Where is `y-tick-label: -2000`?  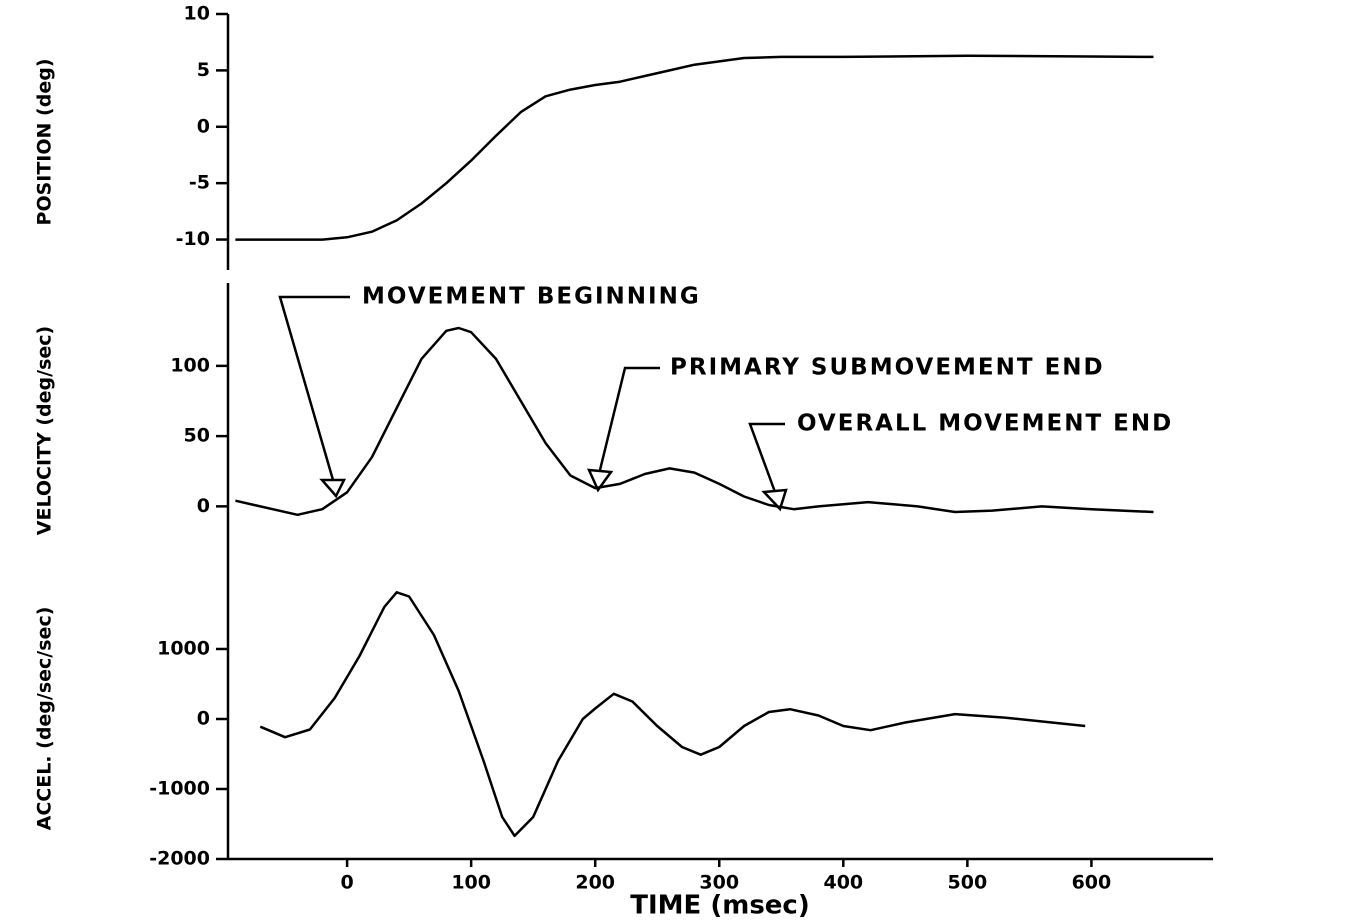 y-tick-label: -2000 is located at coordinates (179, 859).